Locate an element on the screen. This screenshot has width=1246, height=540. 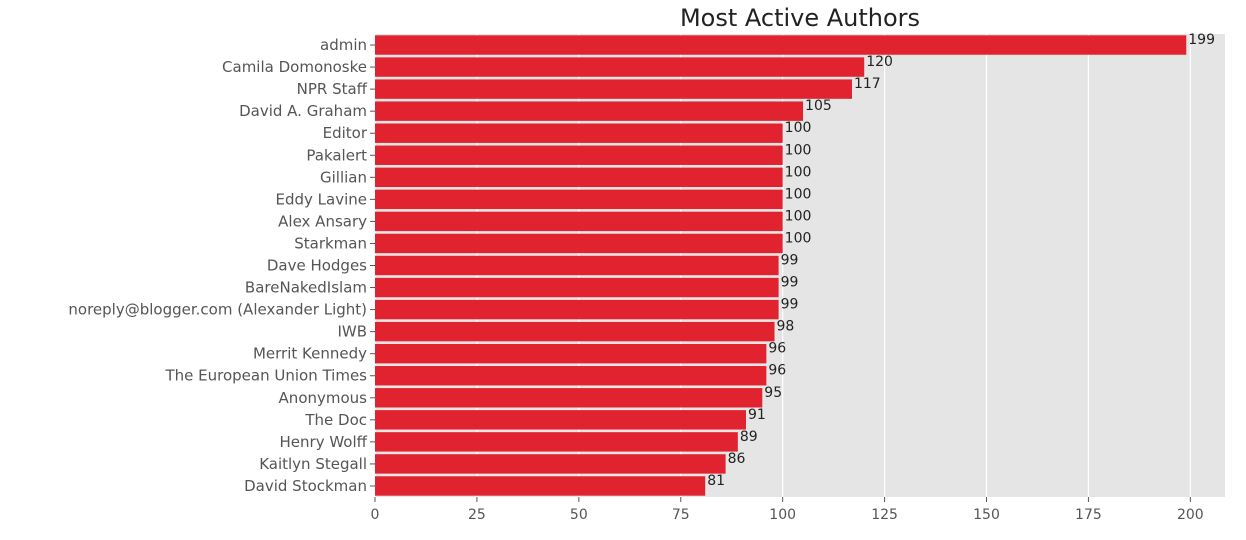
data-label: 86 is located at coordinates (737, 459).